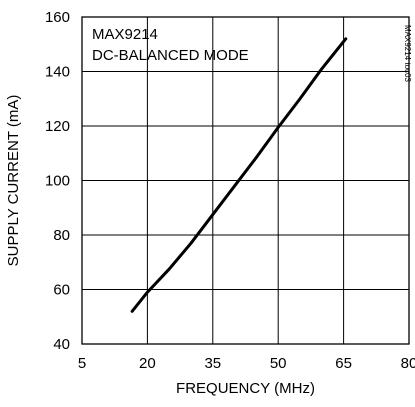  Describe the element at coordinates (61, 235) in the screenshot. I see `y-tick-label: 80` at that location.